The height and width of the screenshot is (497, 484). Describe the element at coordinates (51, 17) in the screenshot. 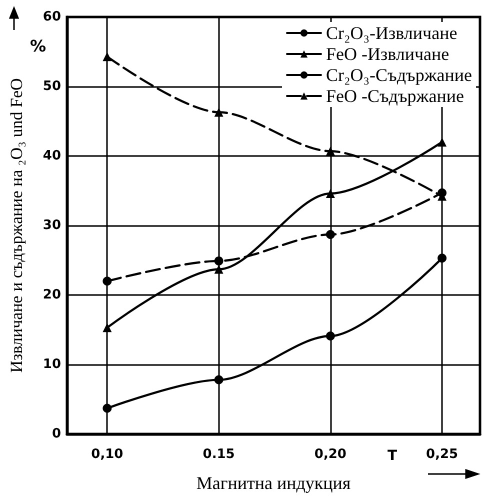

I see `y-tick-label: 60` at that location.